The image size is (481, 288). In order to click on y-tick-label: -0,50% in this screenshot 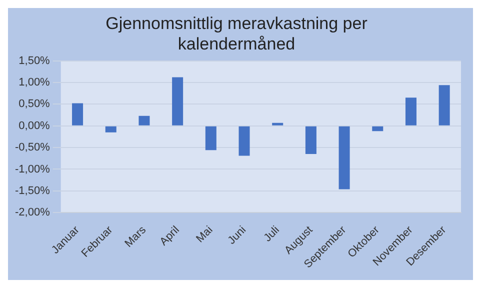, I will do `click(32, 148)`.